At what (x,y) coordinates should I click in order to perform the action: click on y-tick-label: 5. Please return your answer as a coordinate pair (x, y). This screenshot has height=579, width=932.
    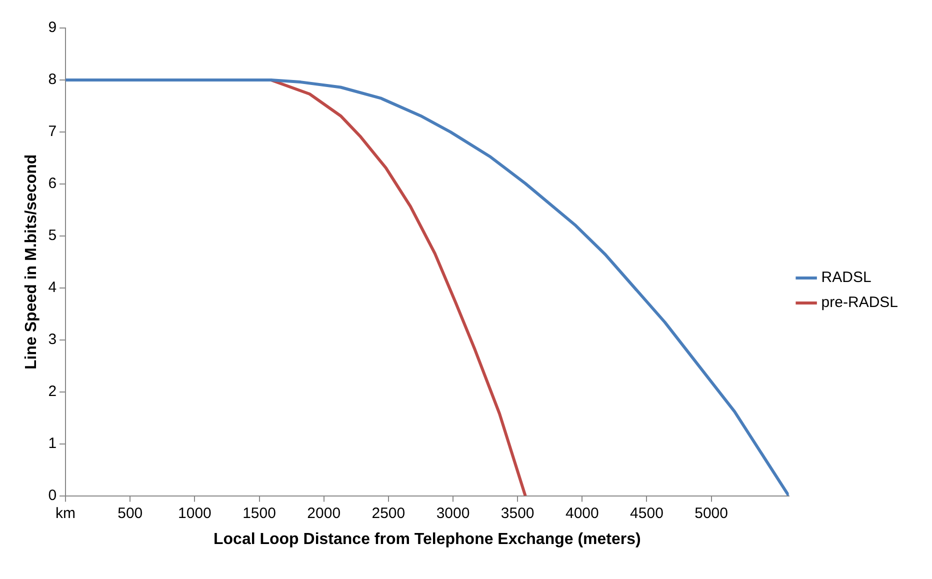
    Looking at the image, I should click on (52, 235).